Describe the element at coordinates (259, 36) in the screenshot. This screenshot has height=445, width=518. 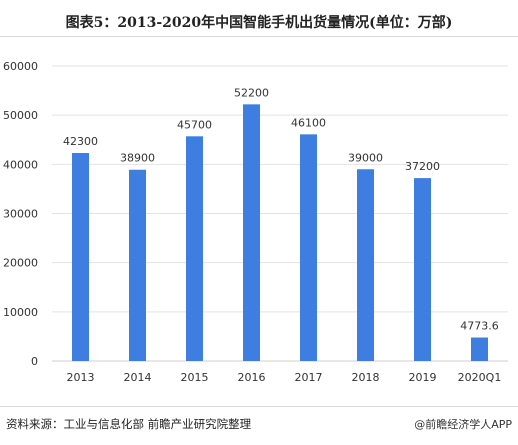
I see `title-divider` at that location.